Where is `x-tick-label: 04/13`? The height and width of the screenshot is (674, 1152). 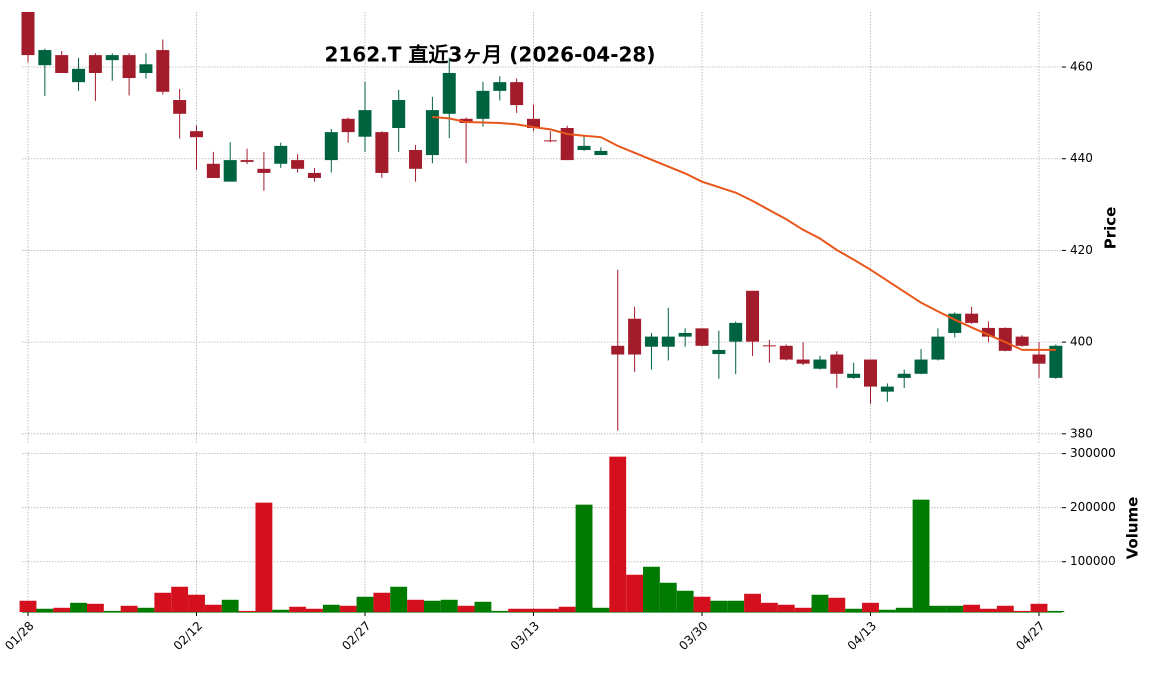
x-tick-label: 04/13 is located at coordinates (862, 636).